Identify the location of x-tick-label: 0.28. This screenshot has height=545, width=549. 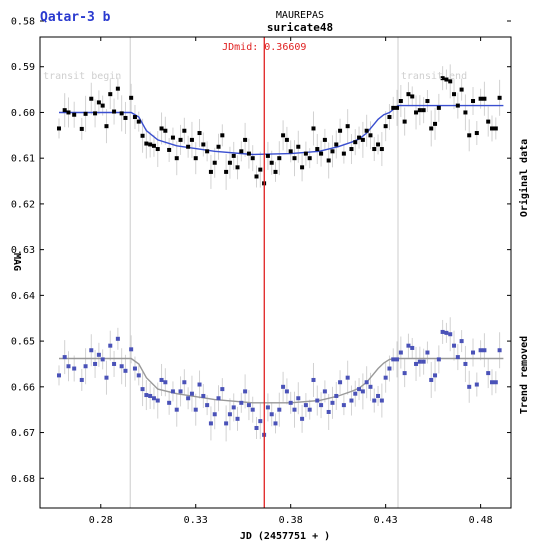
(101, 520).